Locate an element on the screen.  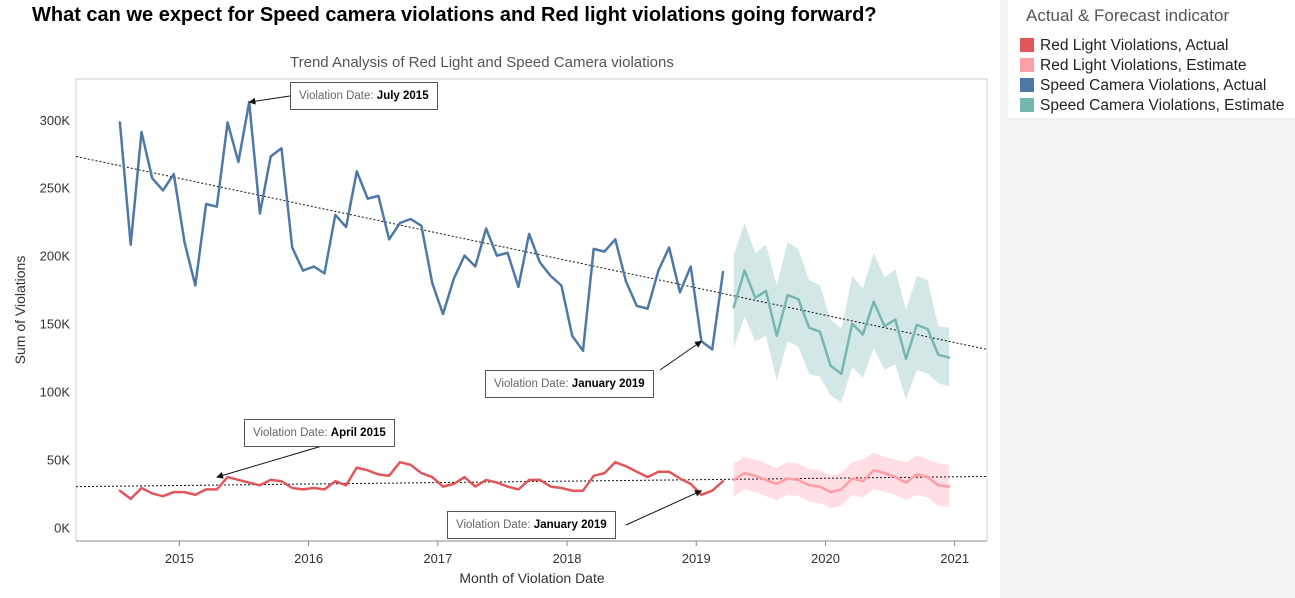
y-tick-label: 300K is located at coordinates (55, 120).